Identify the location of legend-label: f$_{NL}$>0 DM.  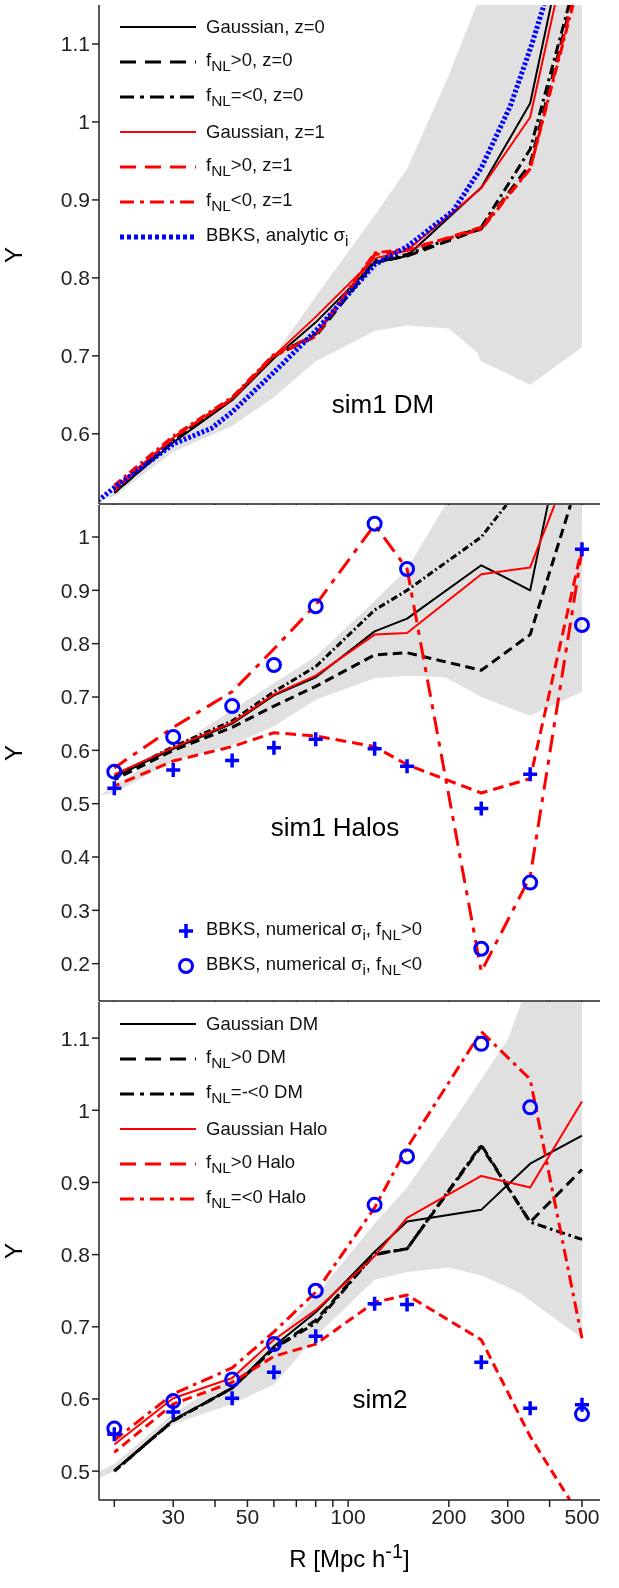
(246, 1058).